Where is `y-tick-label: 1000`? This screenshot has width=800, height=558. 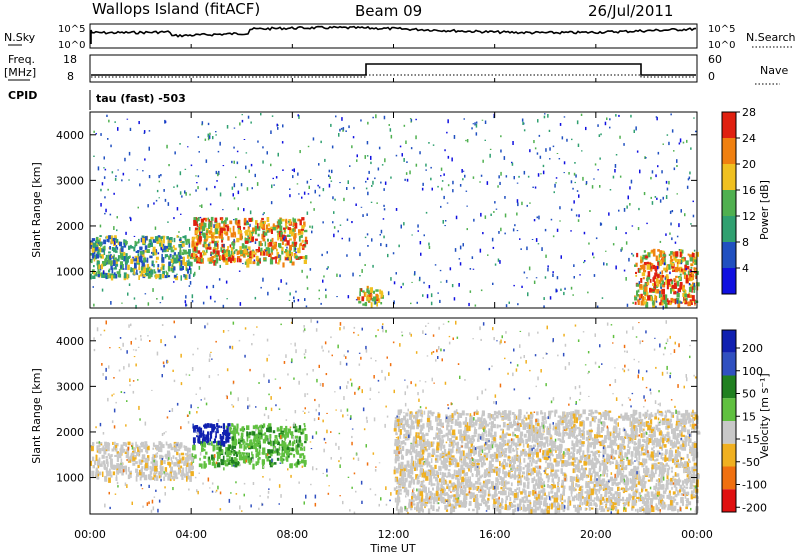
y-tick-label: 1000 is located at coordinates (70, 272).